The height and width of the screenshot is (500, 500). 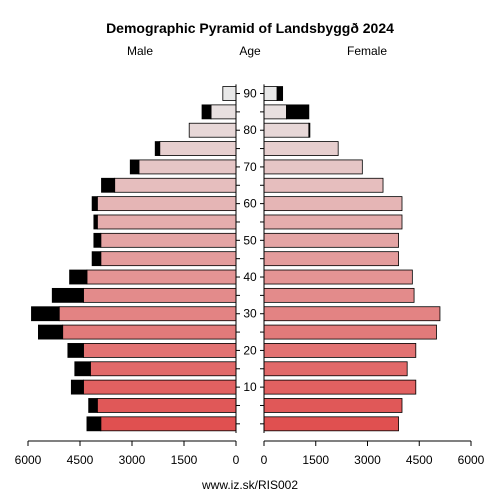 I want to click on chart-title: Demographic Pyramid of Landsbyggð 2024, so click(x=250, y=28).